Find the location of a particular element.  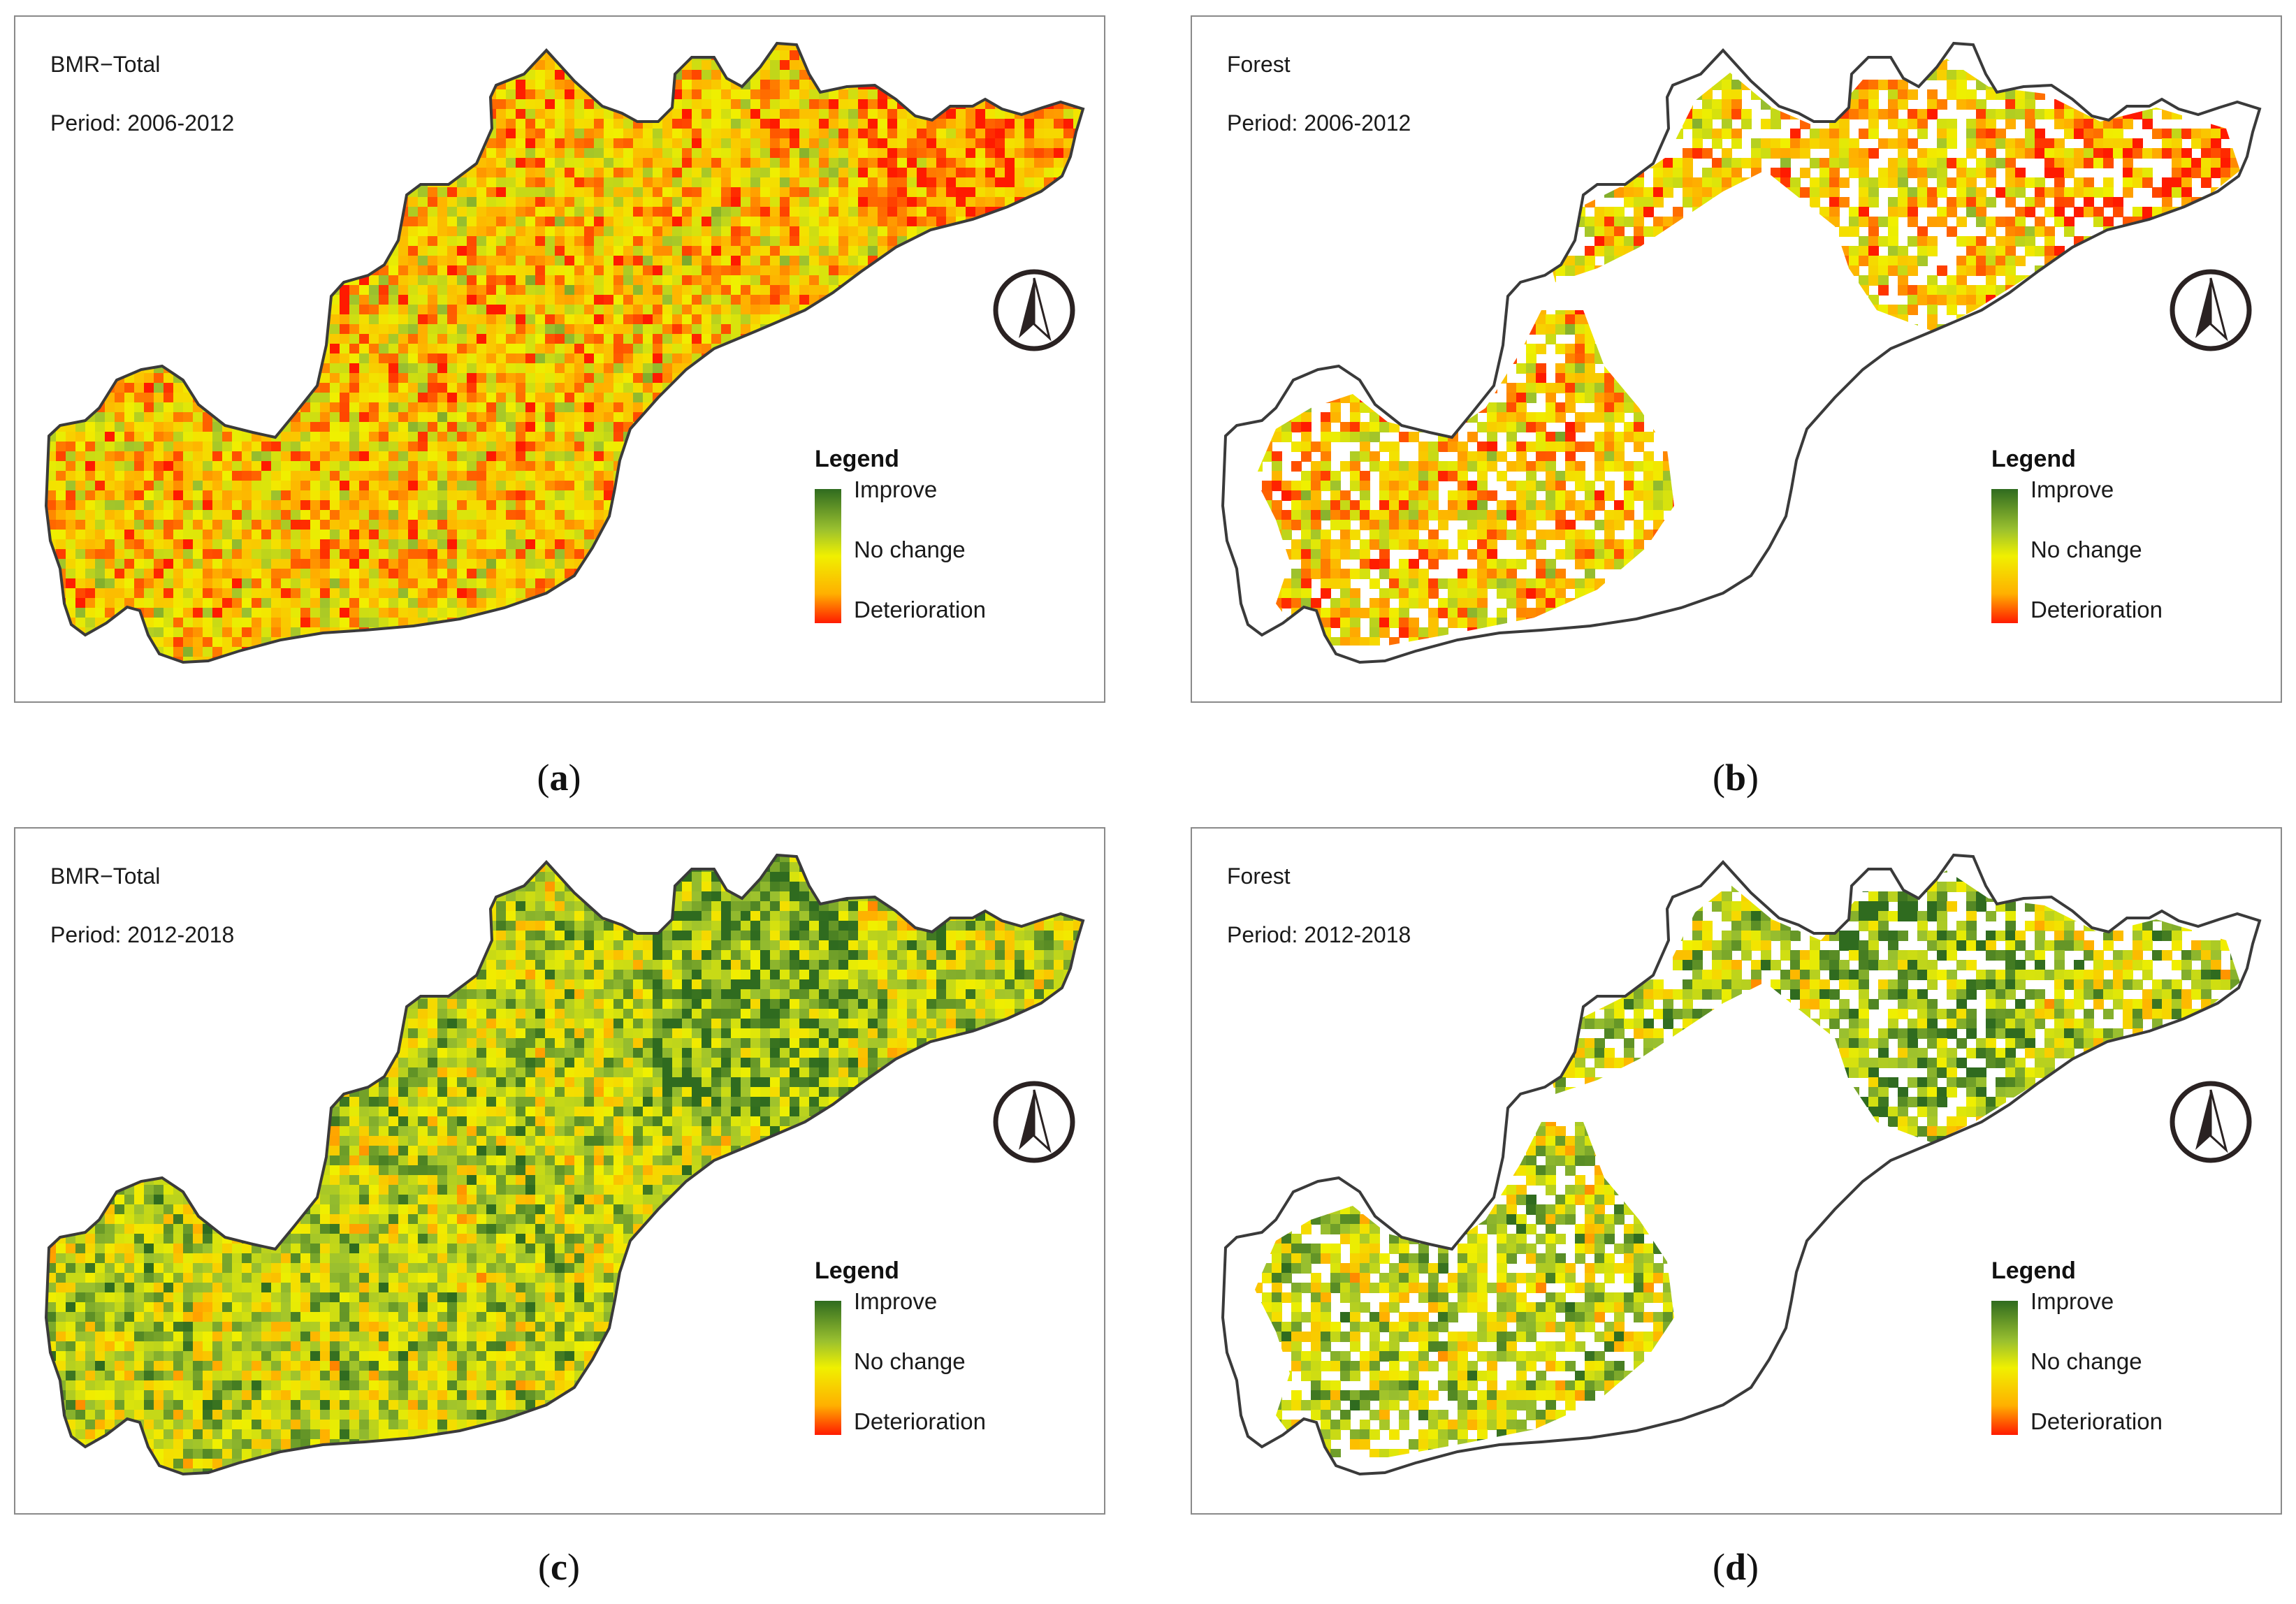

caption-letter: a is located at coordinates (559, 778).